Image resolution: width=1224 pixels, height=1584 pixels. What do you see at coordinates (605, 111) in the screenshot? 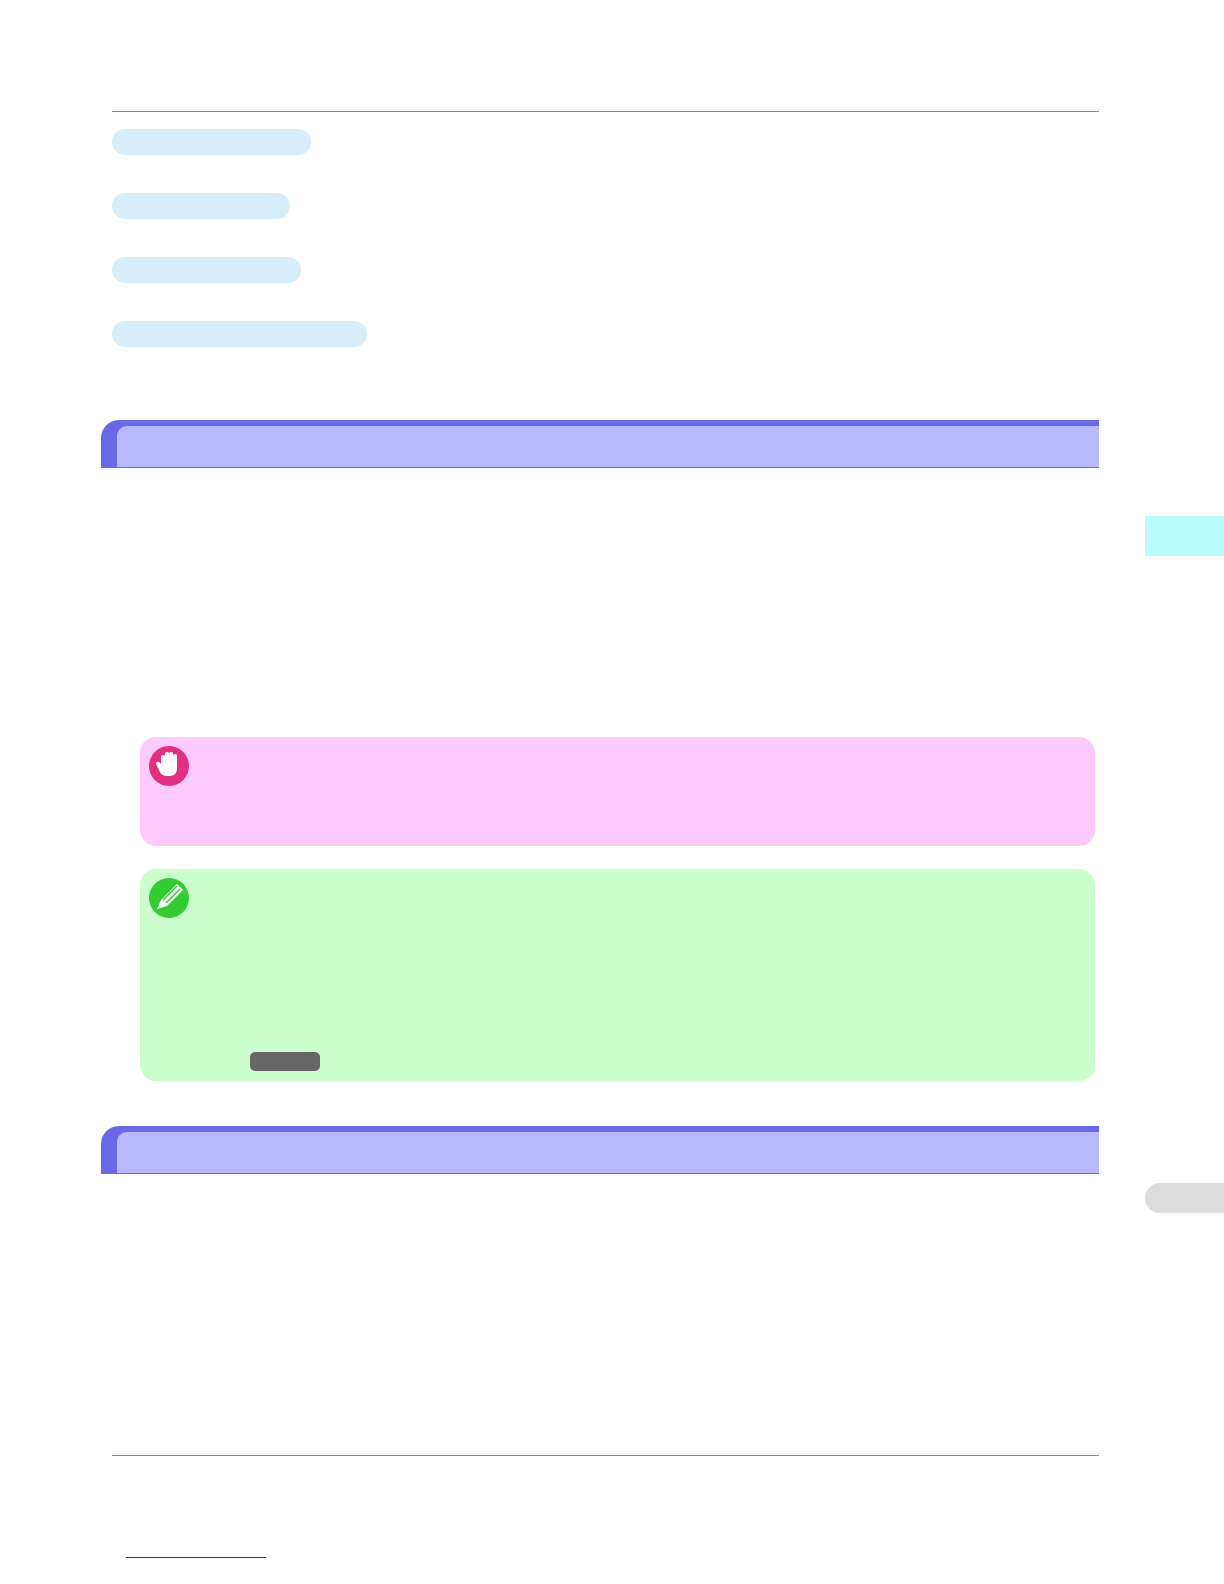
I see `header-rule` at bounding box center [605, 111].